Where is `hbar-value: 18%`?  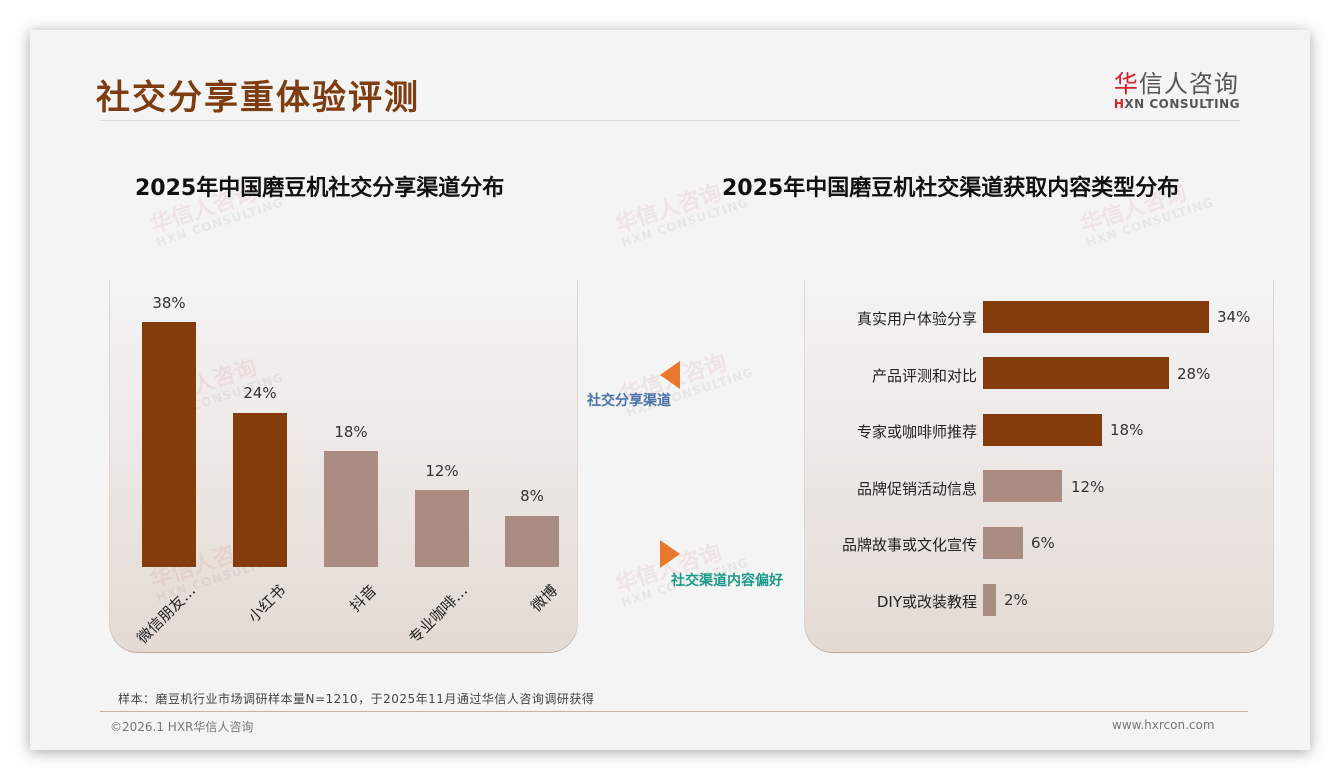
hbar-value: 18% is located at coordinates (1127, 430).